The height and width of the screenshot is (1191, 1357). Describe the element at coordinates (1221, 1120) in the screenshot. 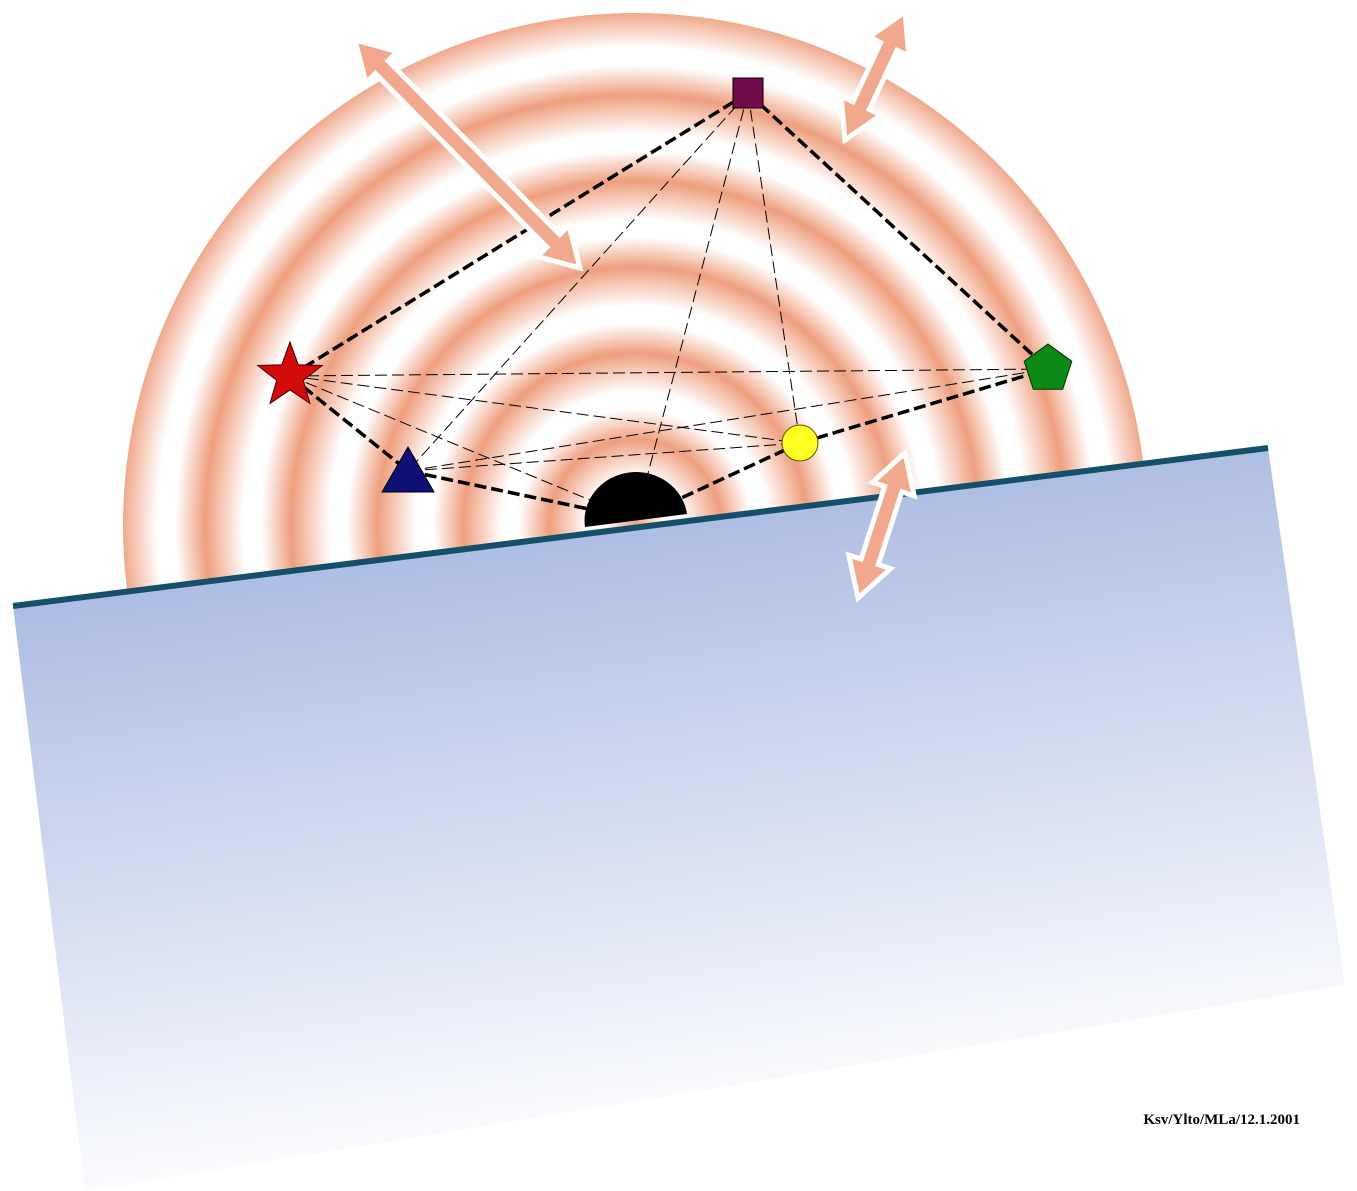

I see `credit-label: Ksv/Ylto/MLa/12.1.2001` at that location.